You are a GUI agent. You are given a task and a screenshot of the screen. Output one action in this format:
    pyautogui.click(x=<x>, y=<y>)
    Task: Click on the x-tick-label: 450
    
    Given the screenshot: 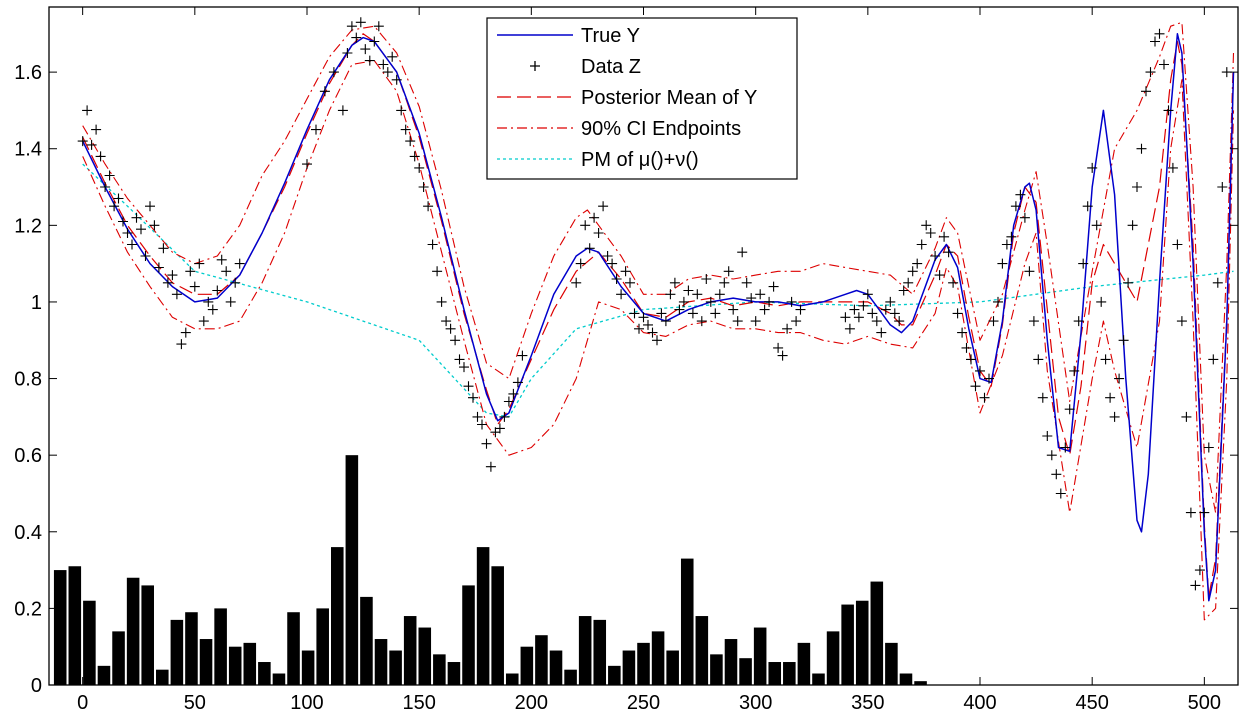 What is the action you would take?
    pyautogui.click(x=1091, y=703)
    